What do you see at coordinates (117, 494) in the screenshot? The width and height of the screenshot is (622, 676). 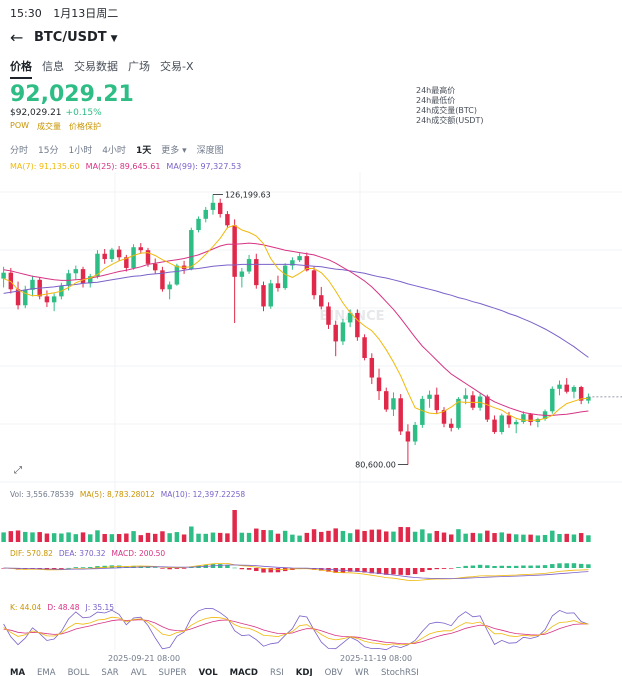 I see `vol-ma5: MA(5): 8,783.28012` at bounding box center [117, 494].